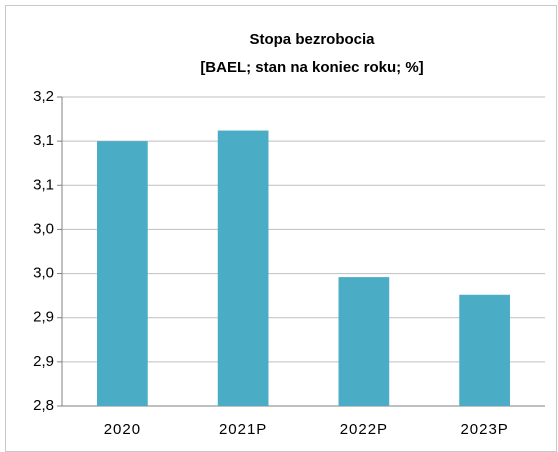 The image size is (558, 452). What do you see at coordinates (43, 96) in the screenshot?
I see `y-tick-label: 3,2` at bounding box center [43, 96].